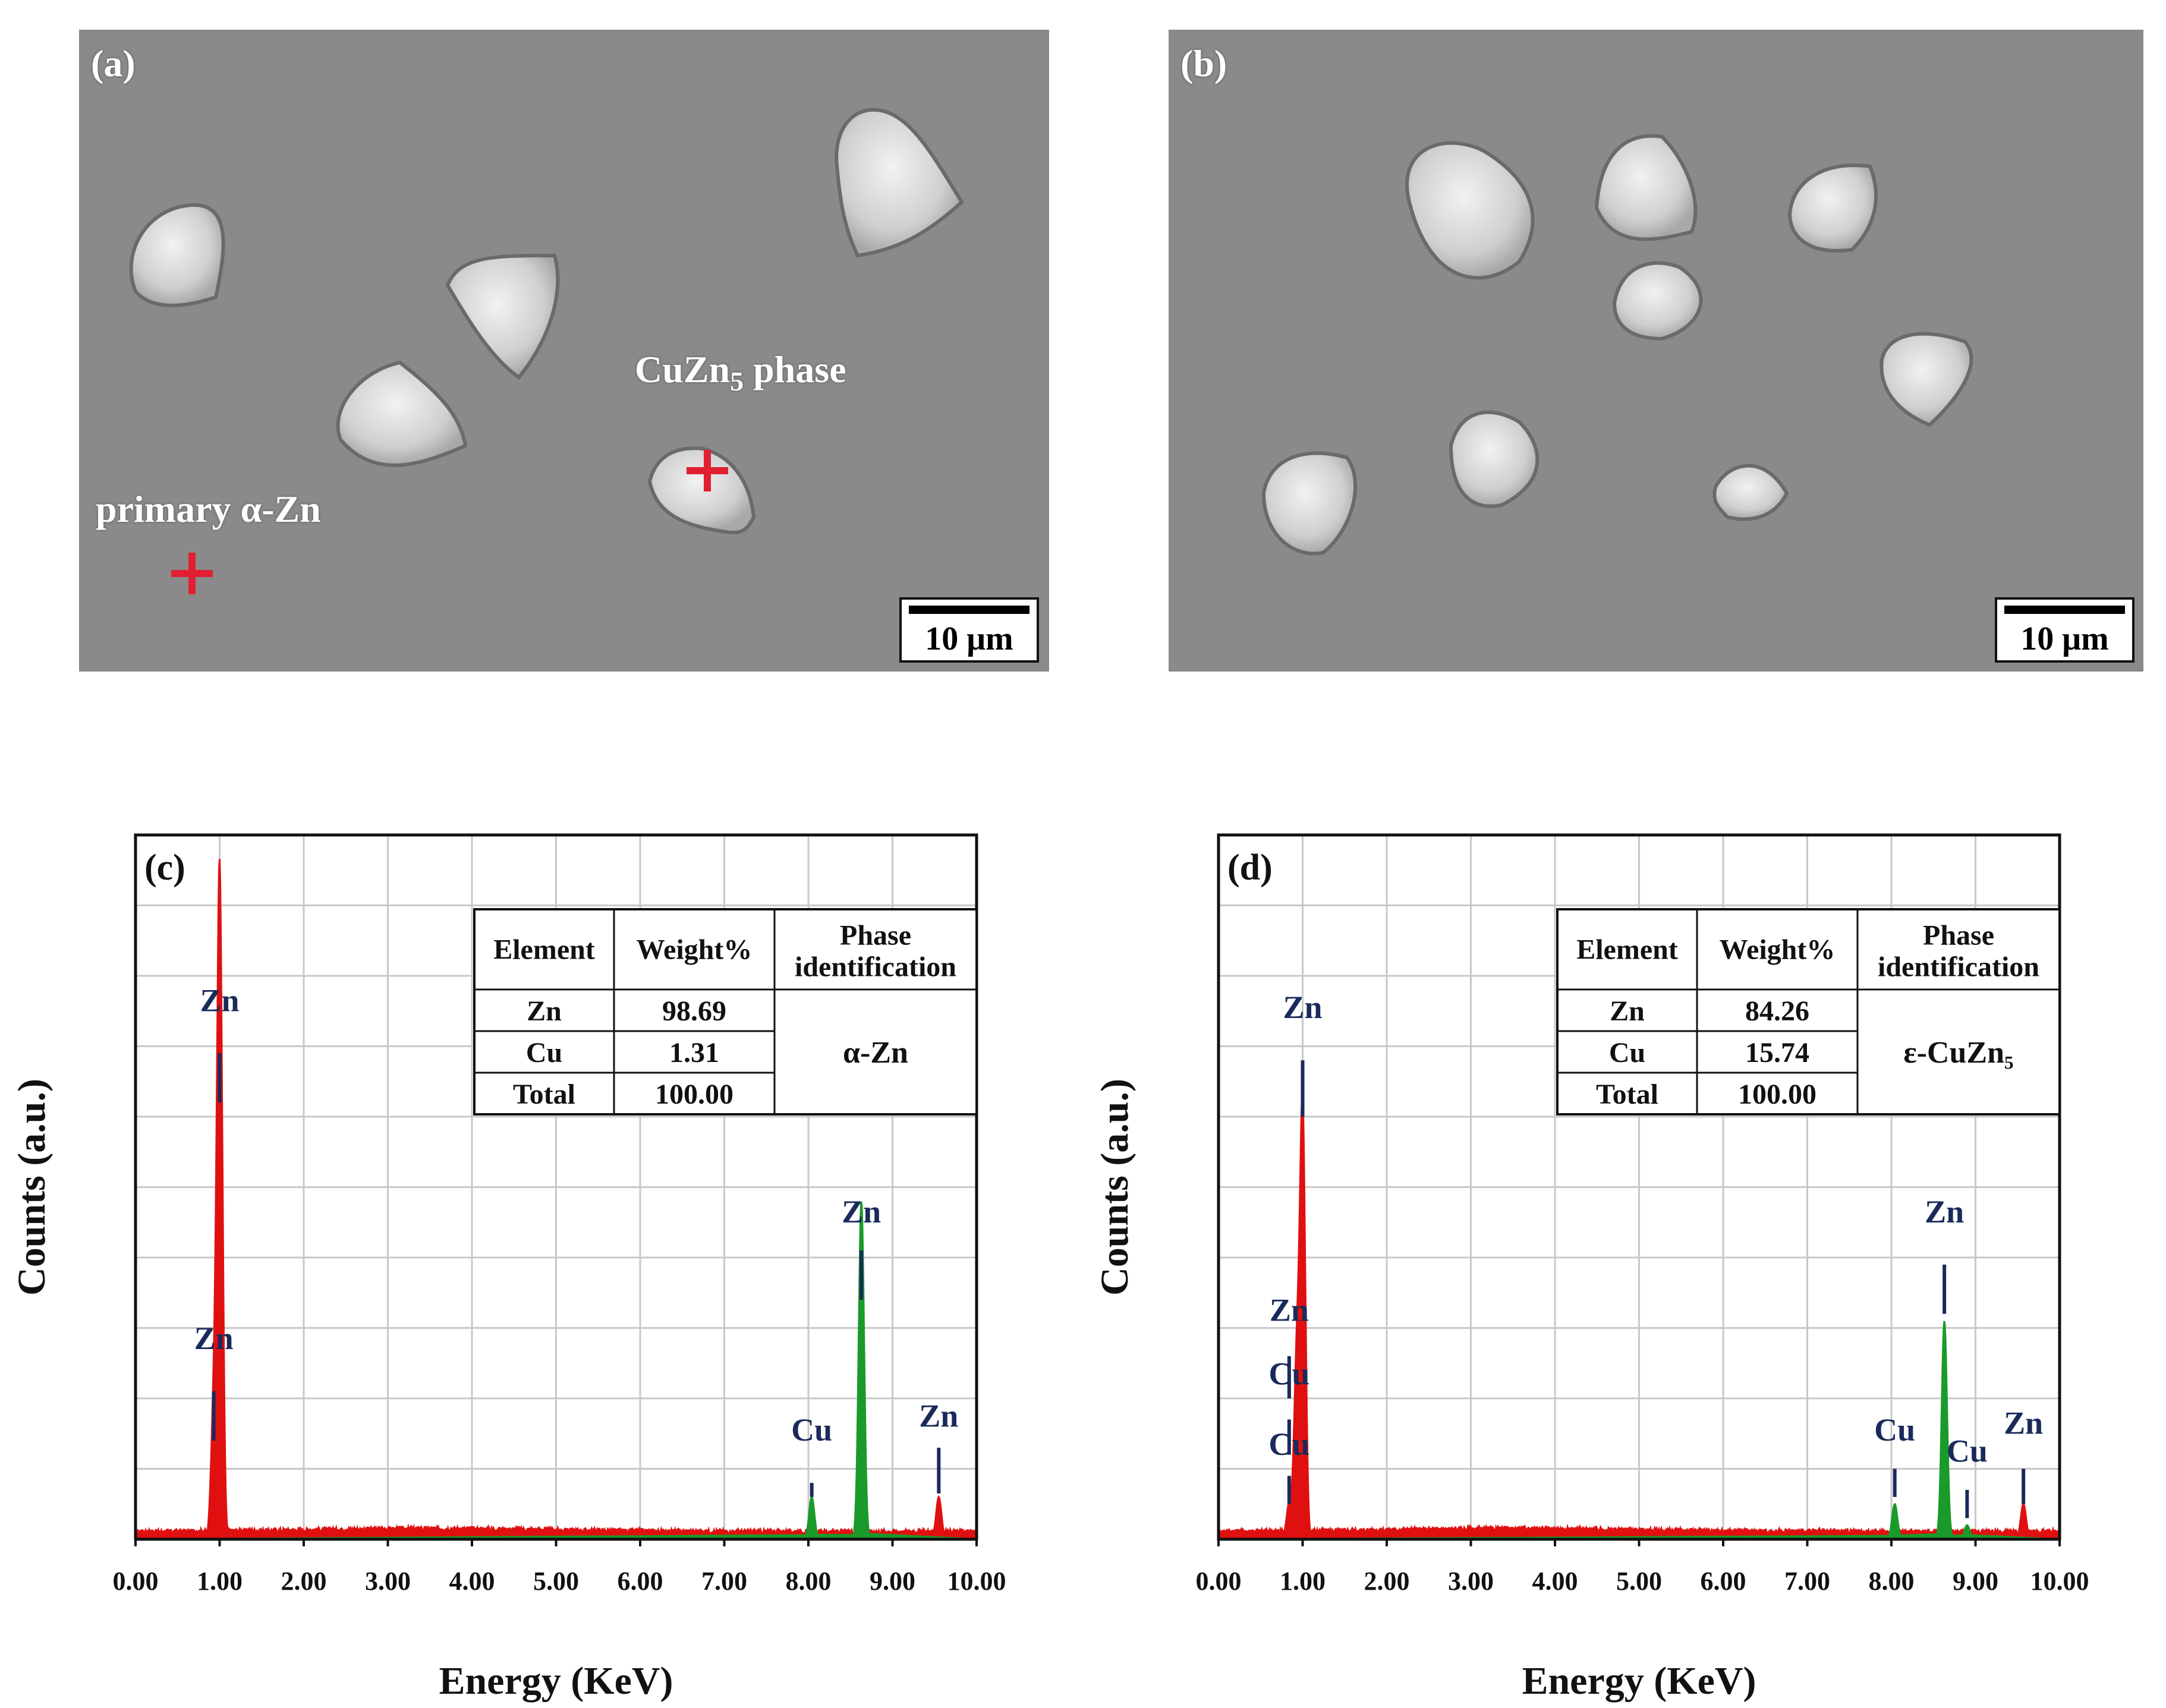  Describe the element at coordinates (969, 630) in the screenshot. I see `scale-bar-a: 10 μm` at that location.